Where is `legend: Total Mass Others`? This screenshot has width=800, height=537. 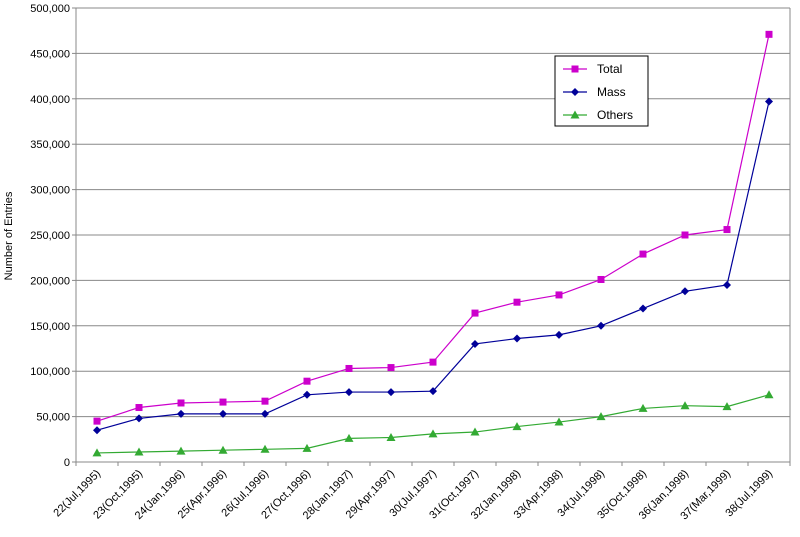
legend: Total Mass Others is located at coordinates (601, 91).